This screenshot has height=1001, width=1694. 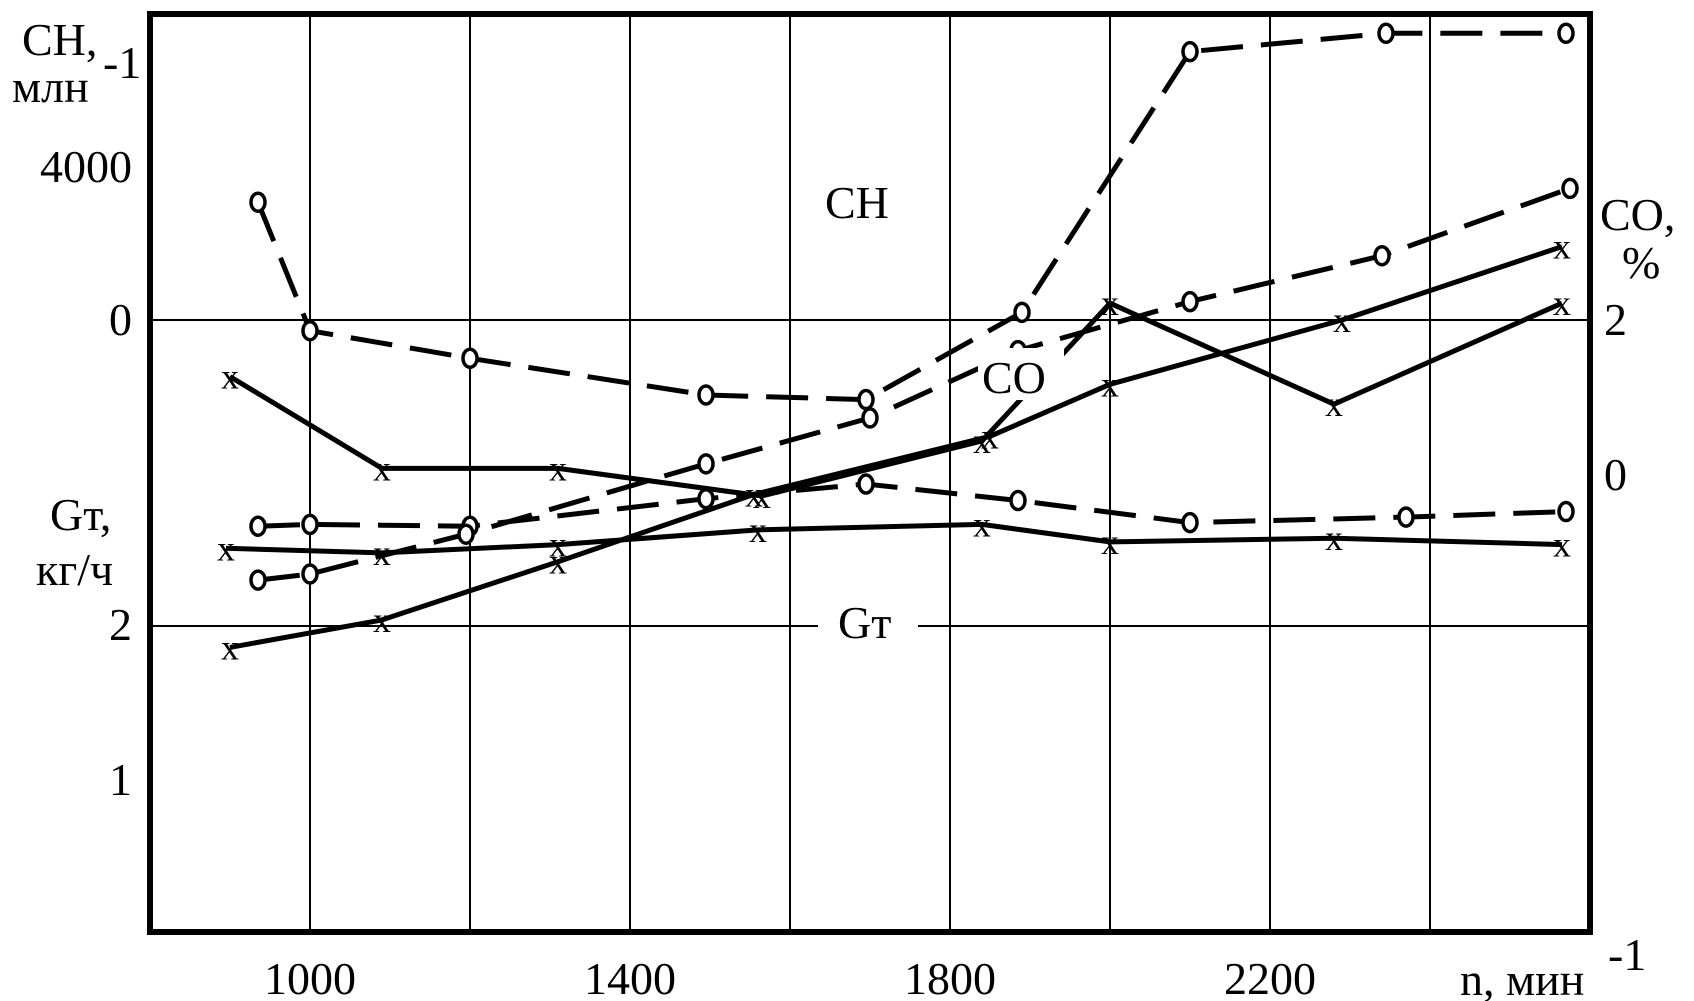 I want to click on ch-axis-title: CH,, so click(x=59, y=39).